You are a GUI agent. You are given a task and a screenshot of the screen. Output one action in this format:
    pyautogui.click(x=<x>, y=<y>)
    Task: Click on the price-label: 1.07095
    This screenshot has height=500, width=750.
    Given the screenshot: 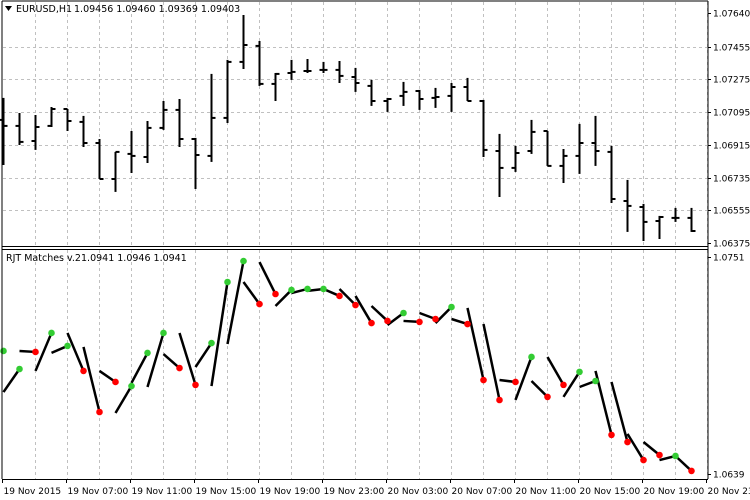 What is the action you would take?
    pyautogui.click(x=731, y=114)
    